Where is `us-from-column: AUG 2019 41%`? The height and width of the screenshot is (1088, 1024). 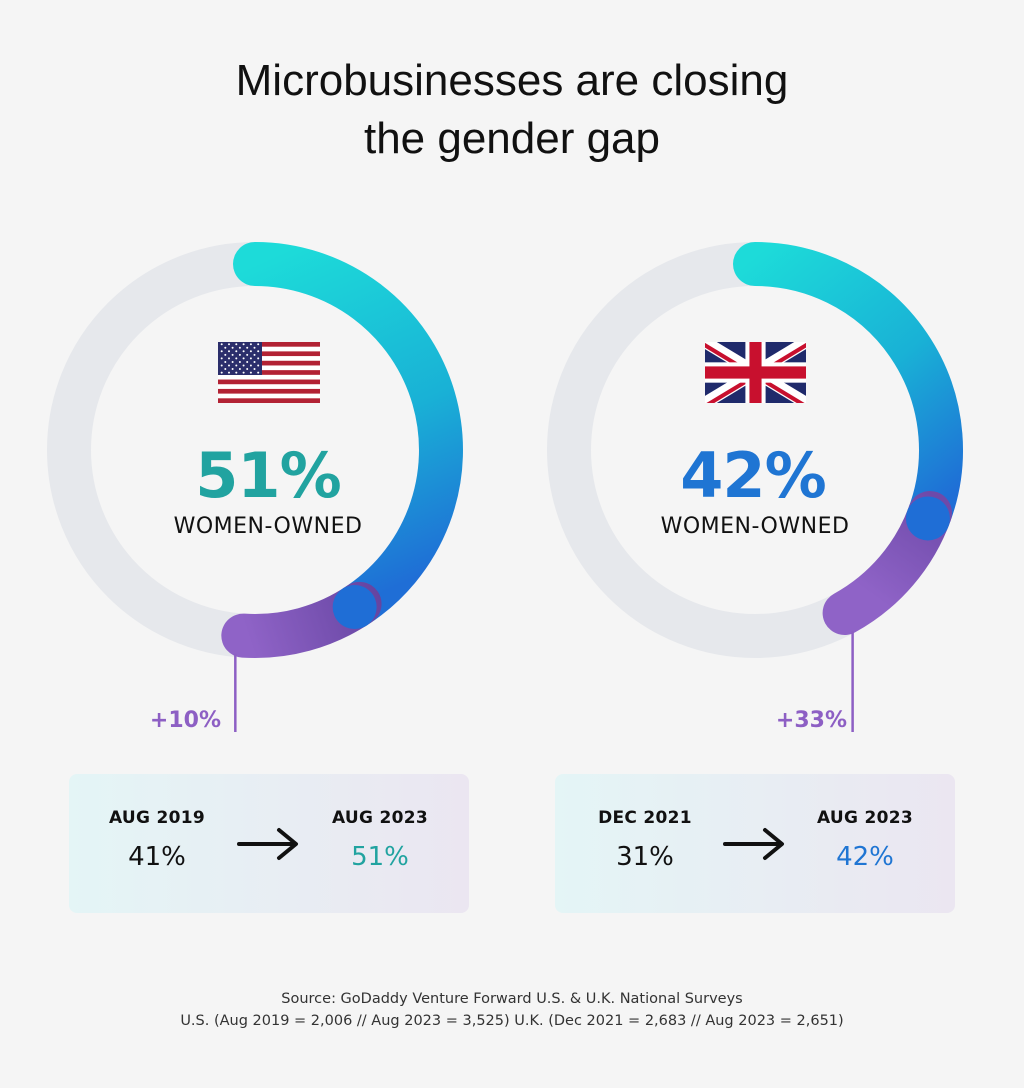 us-from-column: AUG 2019 41% is located at coordinates (157, 840).